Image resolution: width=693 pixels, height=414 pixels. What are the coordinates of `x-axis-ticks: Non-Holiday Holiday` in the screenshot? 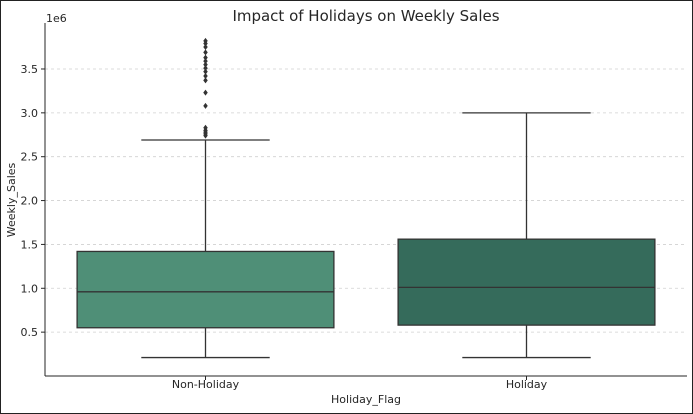 It's located at (360, 383).